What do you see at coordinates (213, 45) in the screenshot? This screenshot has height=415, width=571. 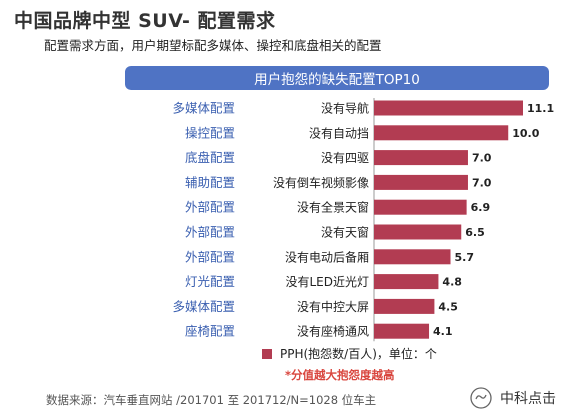 I see `page-subtitle: 配置需求方面，用户期望标配多媒体、操控和底盘相关的配置` at bounding box center [213, 45].